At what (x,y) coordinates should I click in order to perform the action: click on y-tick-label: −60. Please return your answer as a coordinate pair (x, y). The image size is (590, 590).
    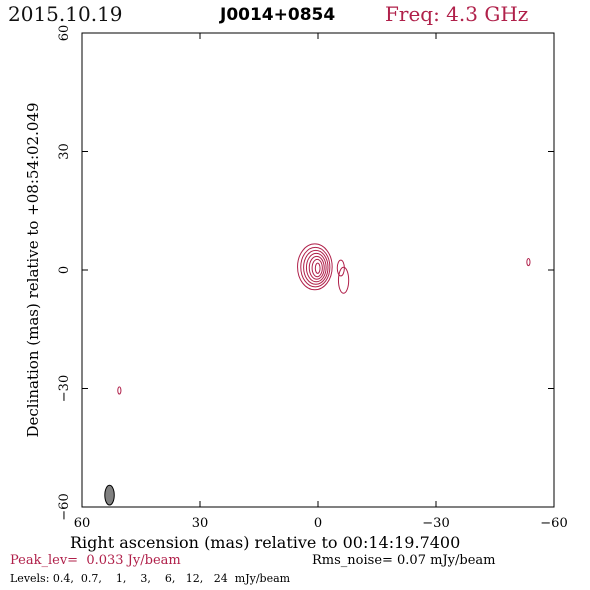
    Looking at the image, I should click on (64, 506).